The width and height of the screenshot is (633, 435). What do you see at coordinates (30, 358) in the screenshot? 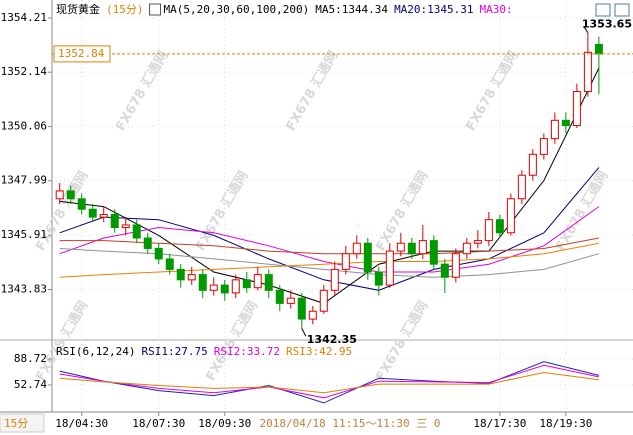
I see `y-tick-label: 88.72` at bounding box center [30, 358].